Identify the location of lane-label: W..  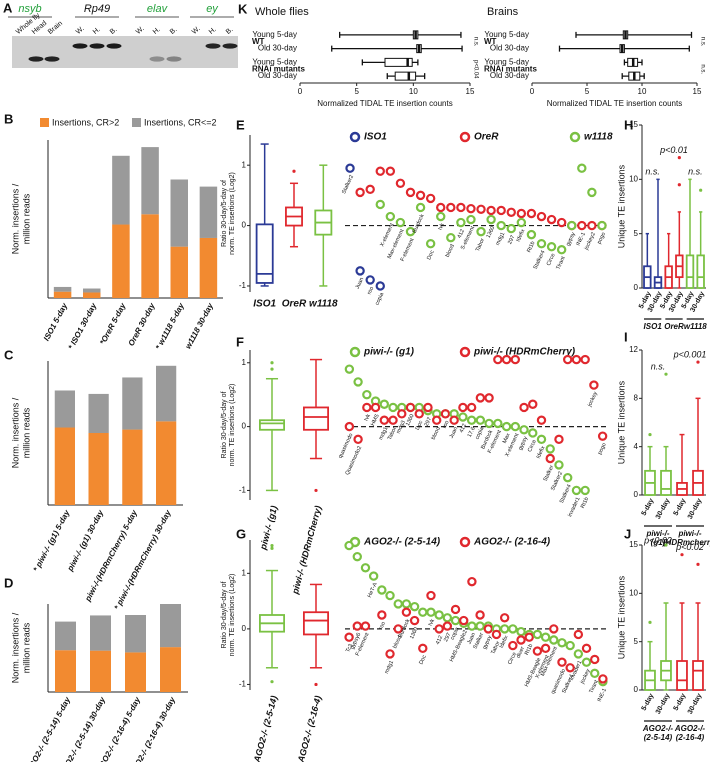
(80, 30).